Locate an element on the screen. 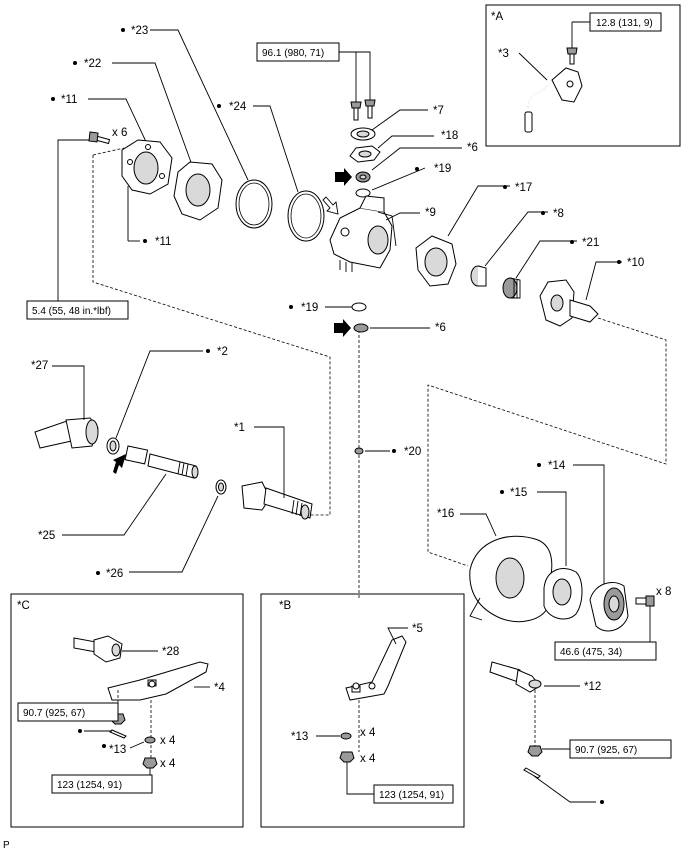  part-2-drawing is located at coordinates (113, 446).